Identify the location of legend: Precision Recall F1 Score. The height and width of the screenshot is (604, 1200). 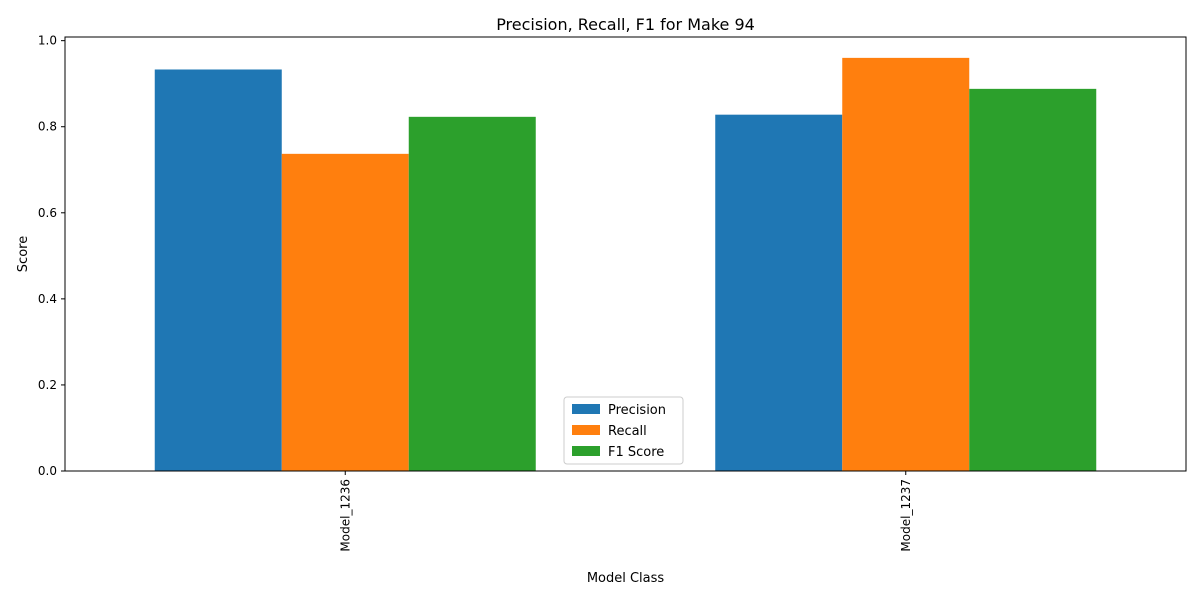
(623, 430).